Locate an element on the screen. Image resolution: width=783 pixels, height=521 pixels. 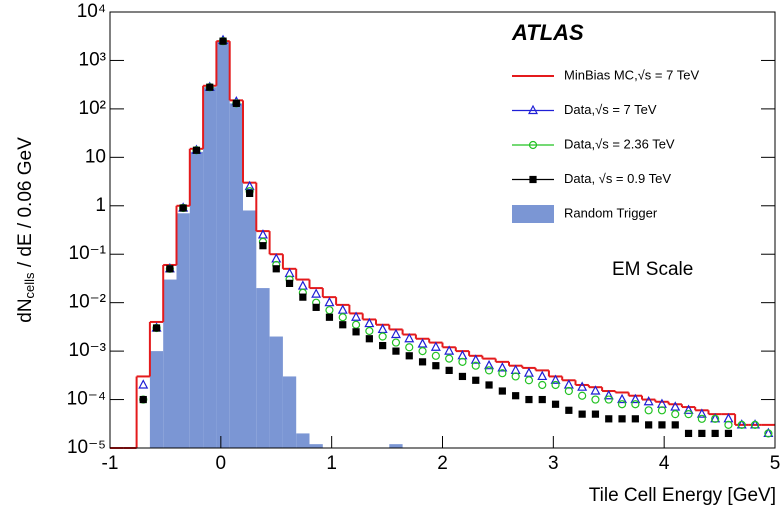
em-scale-label: EM Scale is located at coordinates (652, 269).